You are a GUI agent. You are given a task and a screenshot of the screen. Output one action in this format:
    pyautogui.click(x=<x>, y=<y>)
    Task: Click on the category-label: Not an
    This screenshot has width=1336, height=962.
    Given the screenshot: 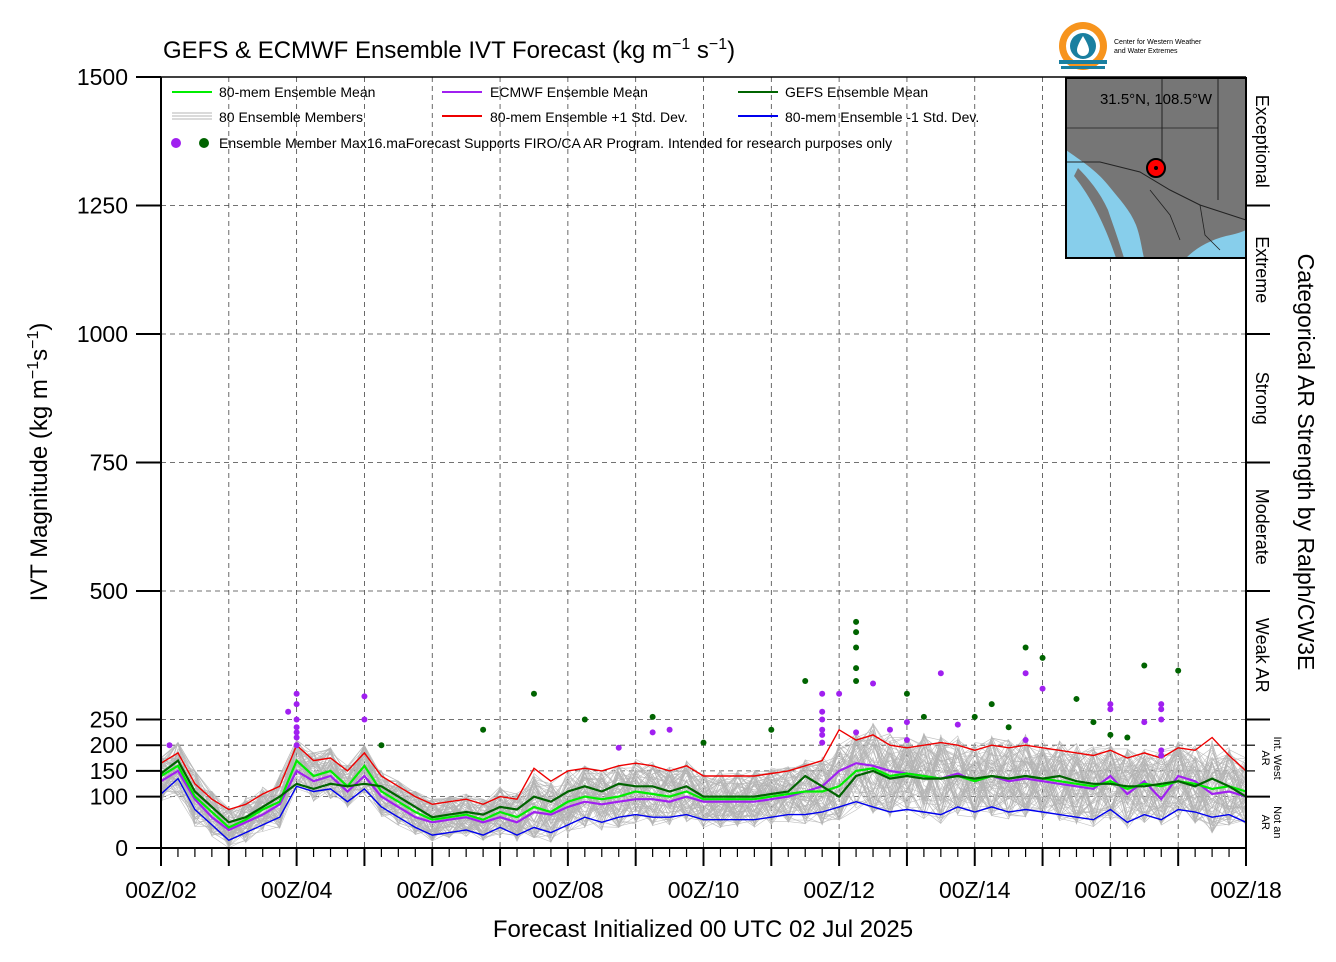 What is the action you would take?
    pyautogui.click(x=1277, y=822)
    